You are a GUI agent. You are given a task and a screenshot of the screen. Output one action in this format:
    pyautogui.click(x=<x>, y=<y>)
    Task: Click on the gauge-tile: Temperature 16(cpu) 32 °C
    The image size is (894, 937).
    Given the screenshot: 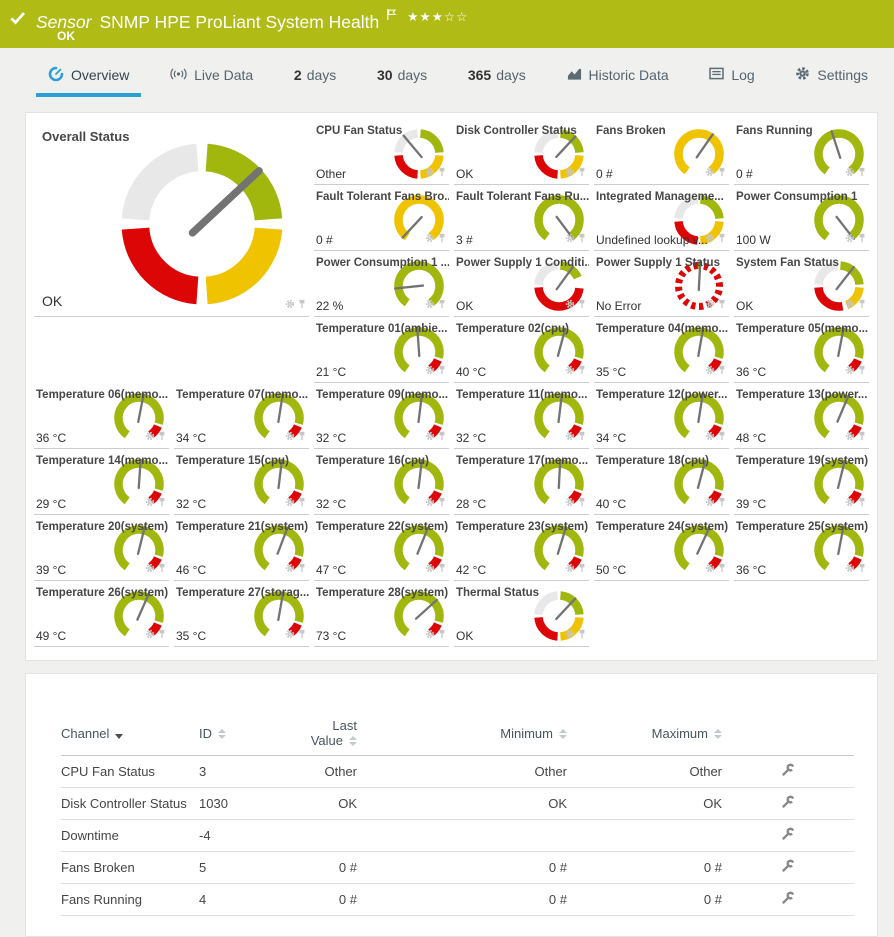 What is the action you would take?
    pyautogui.click(x=381, y=482)
    